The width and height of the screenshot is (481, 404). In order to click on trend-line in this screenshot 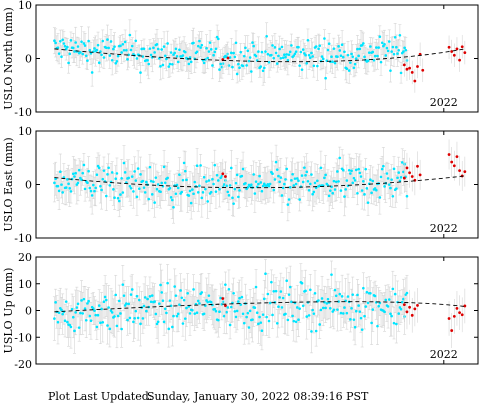, I will do `click(259, 55)`.